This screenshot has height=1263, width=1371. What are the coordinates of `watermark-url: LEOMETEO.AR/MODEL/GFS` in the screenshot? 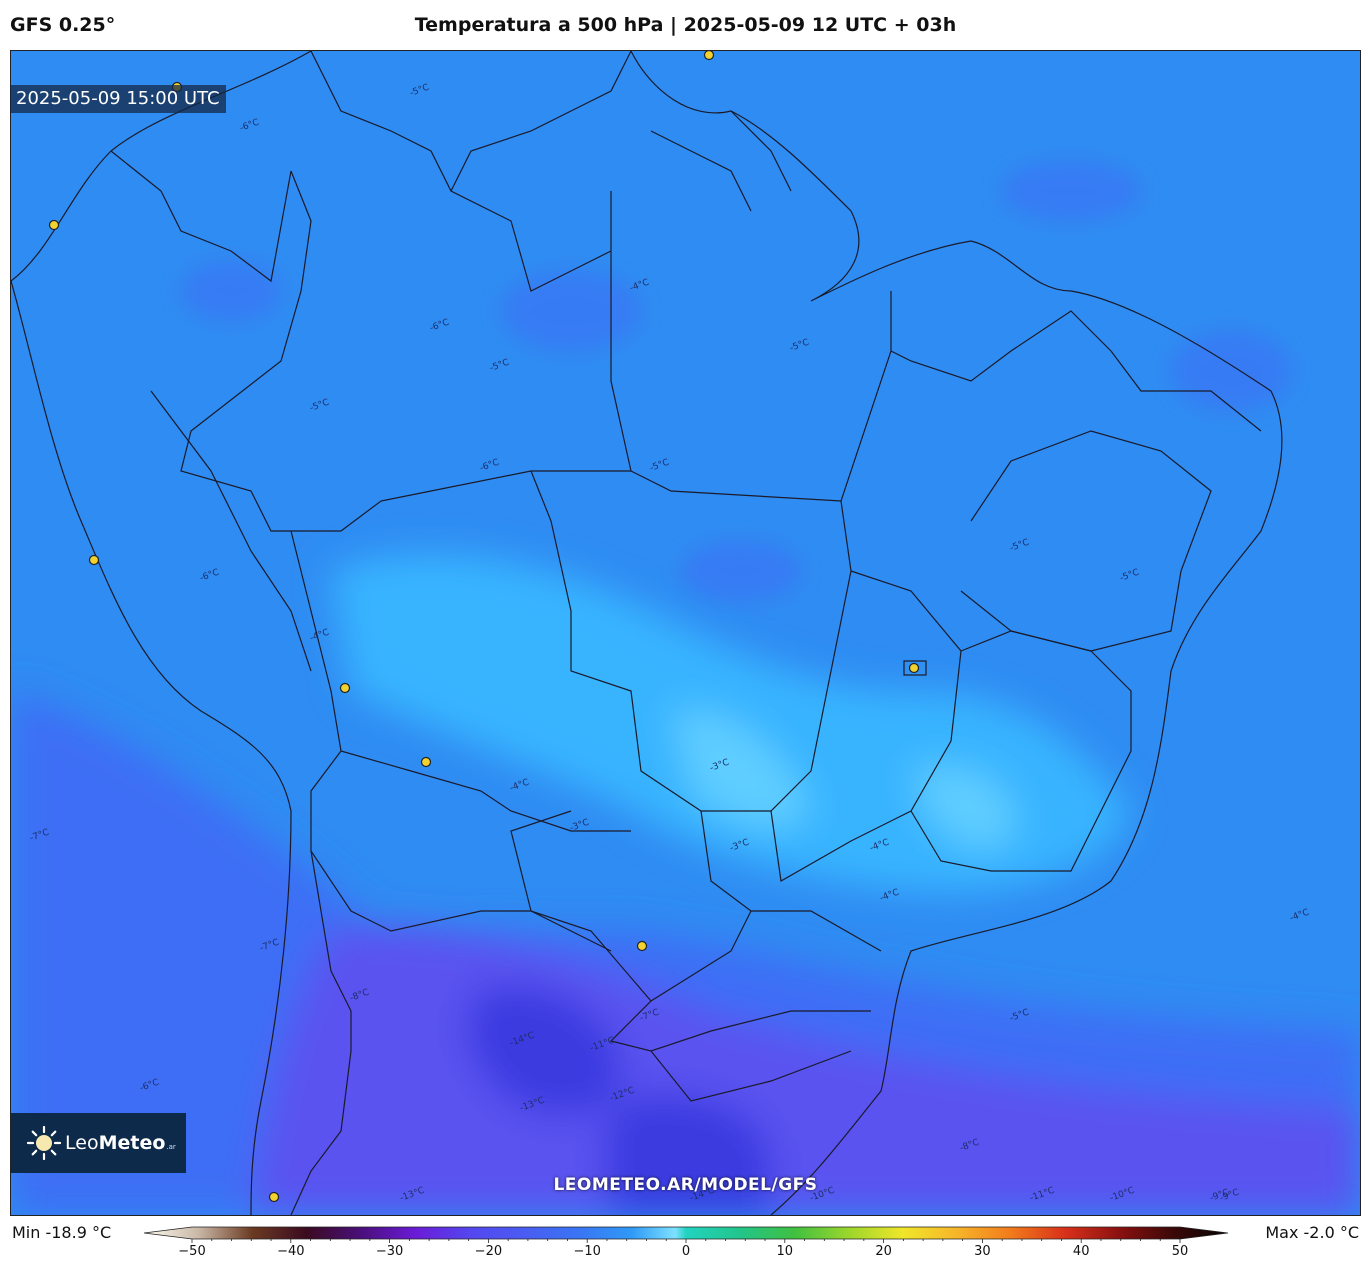 It's located at (685, 1185).